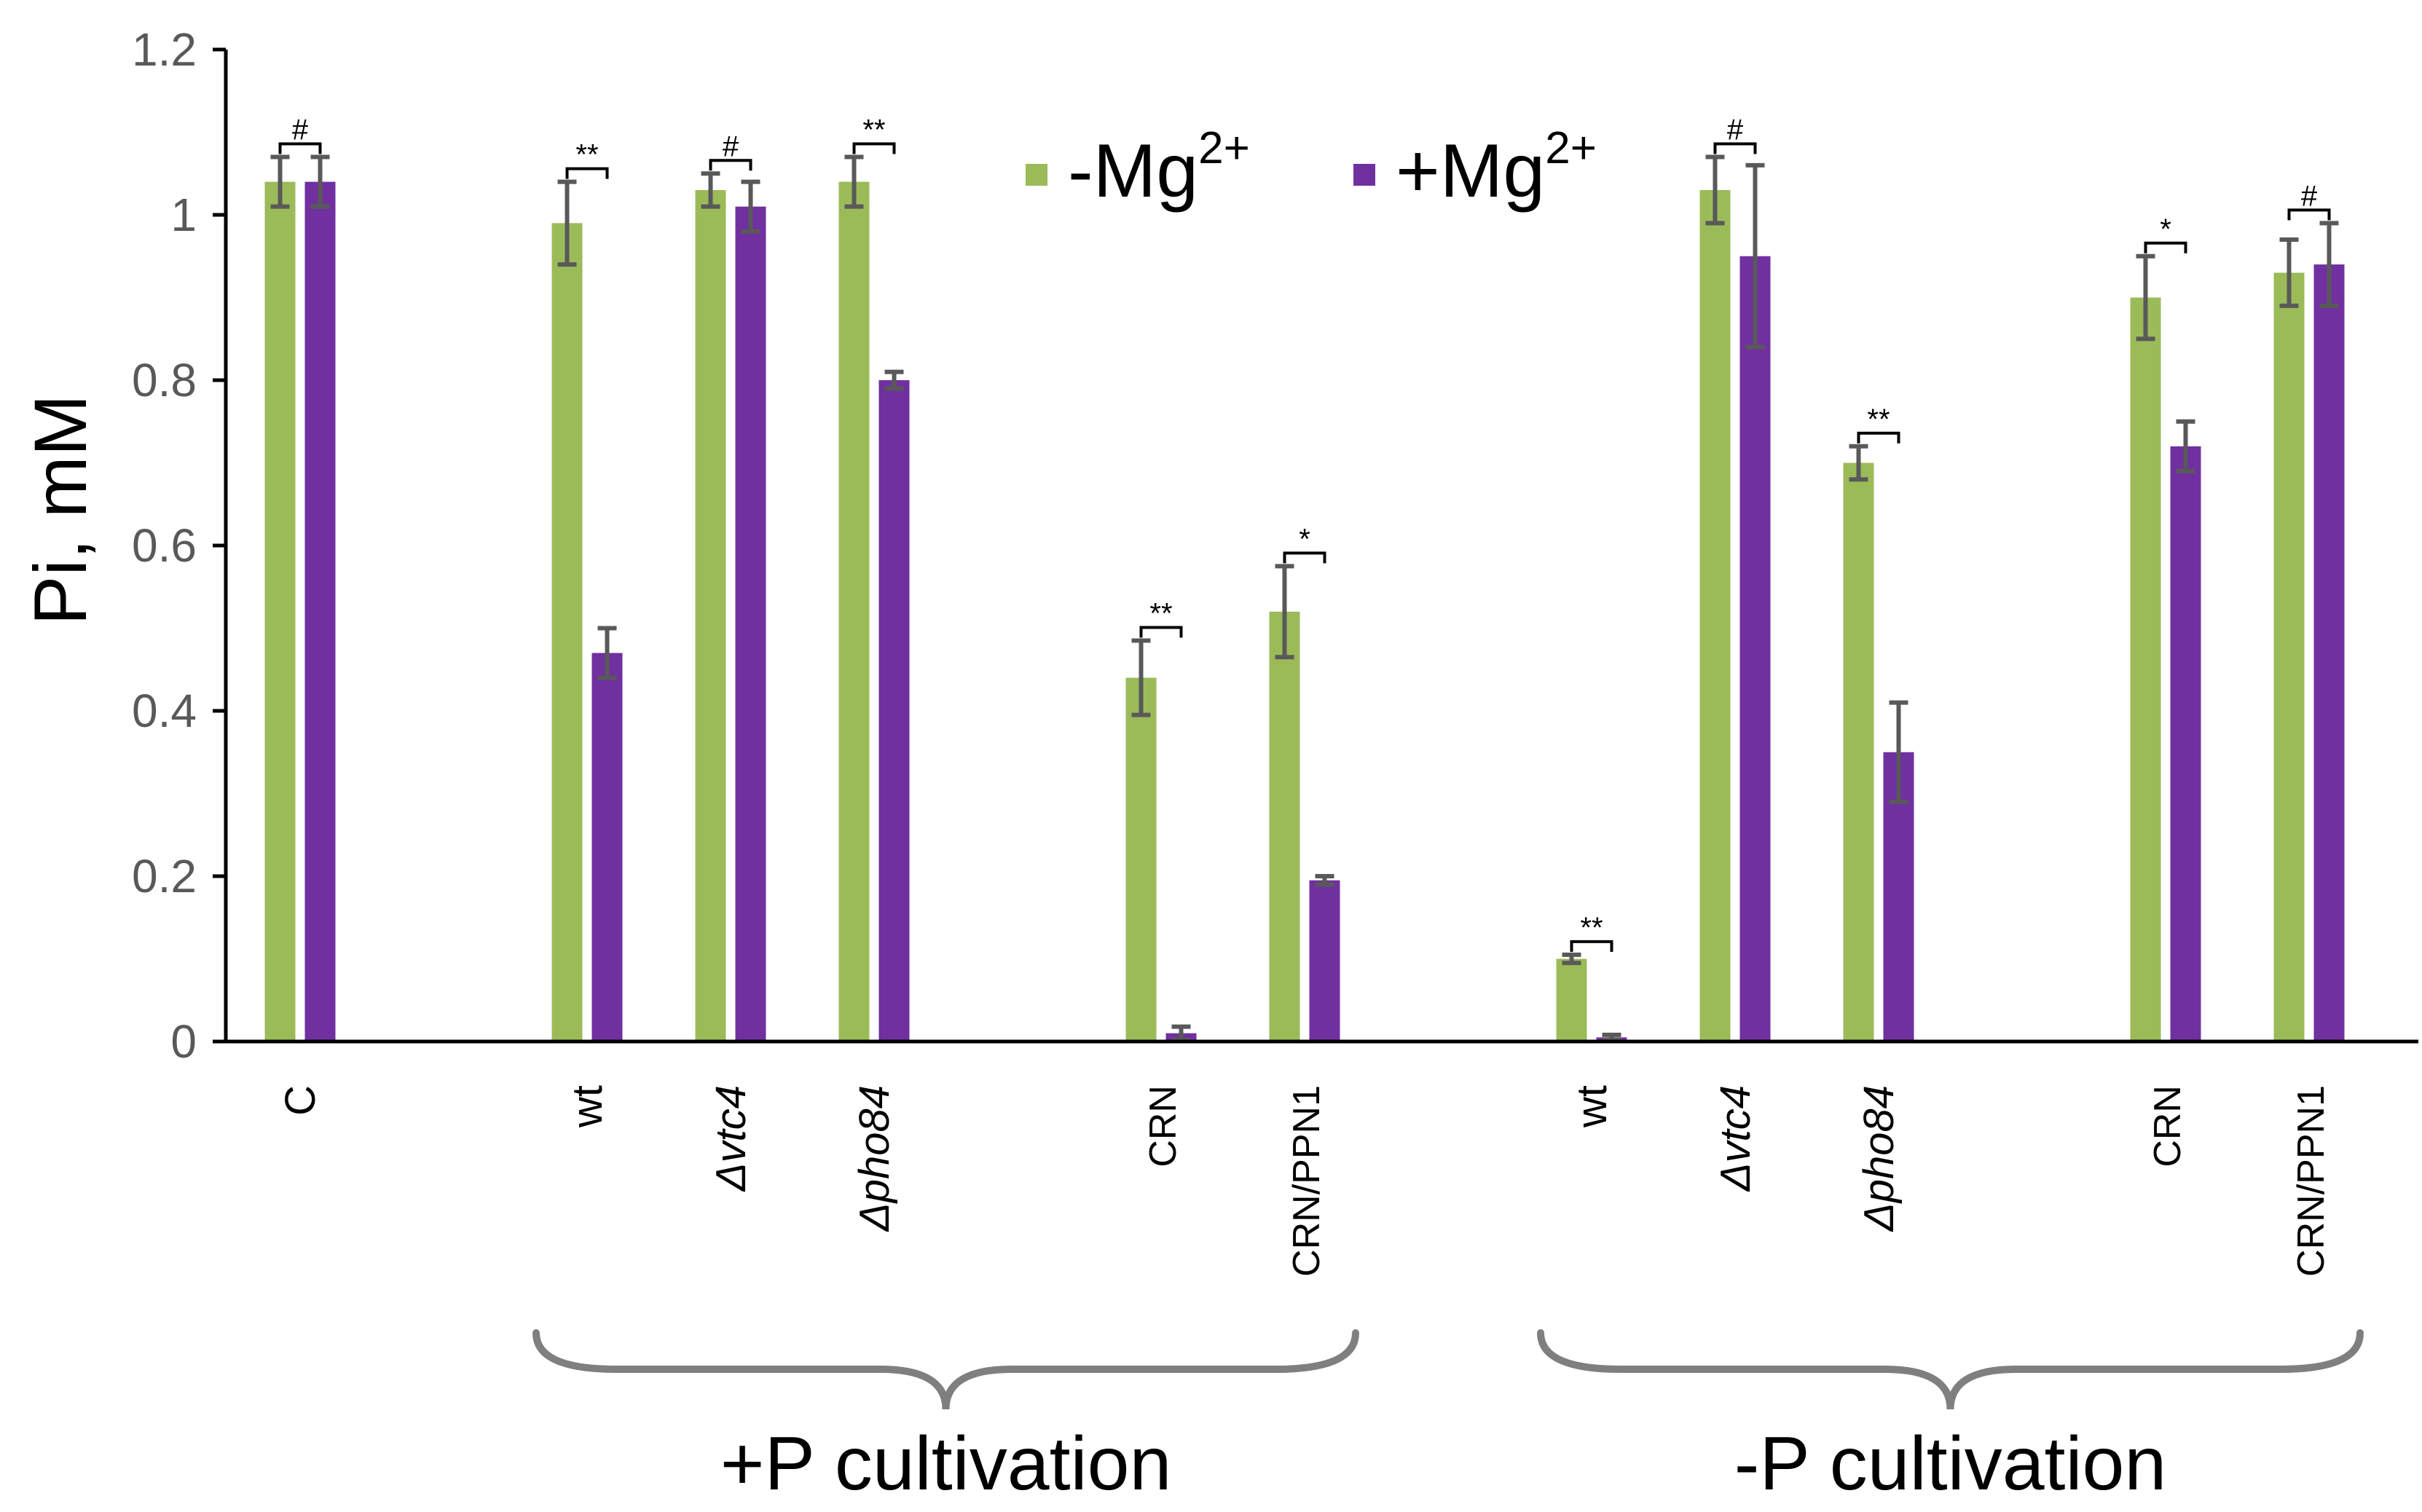 This screenshot has width=2422, height=1512. Describe the element at coordinates (1159, 168) in the screenshot. I see `legend-label: -Mg2+` at that location.